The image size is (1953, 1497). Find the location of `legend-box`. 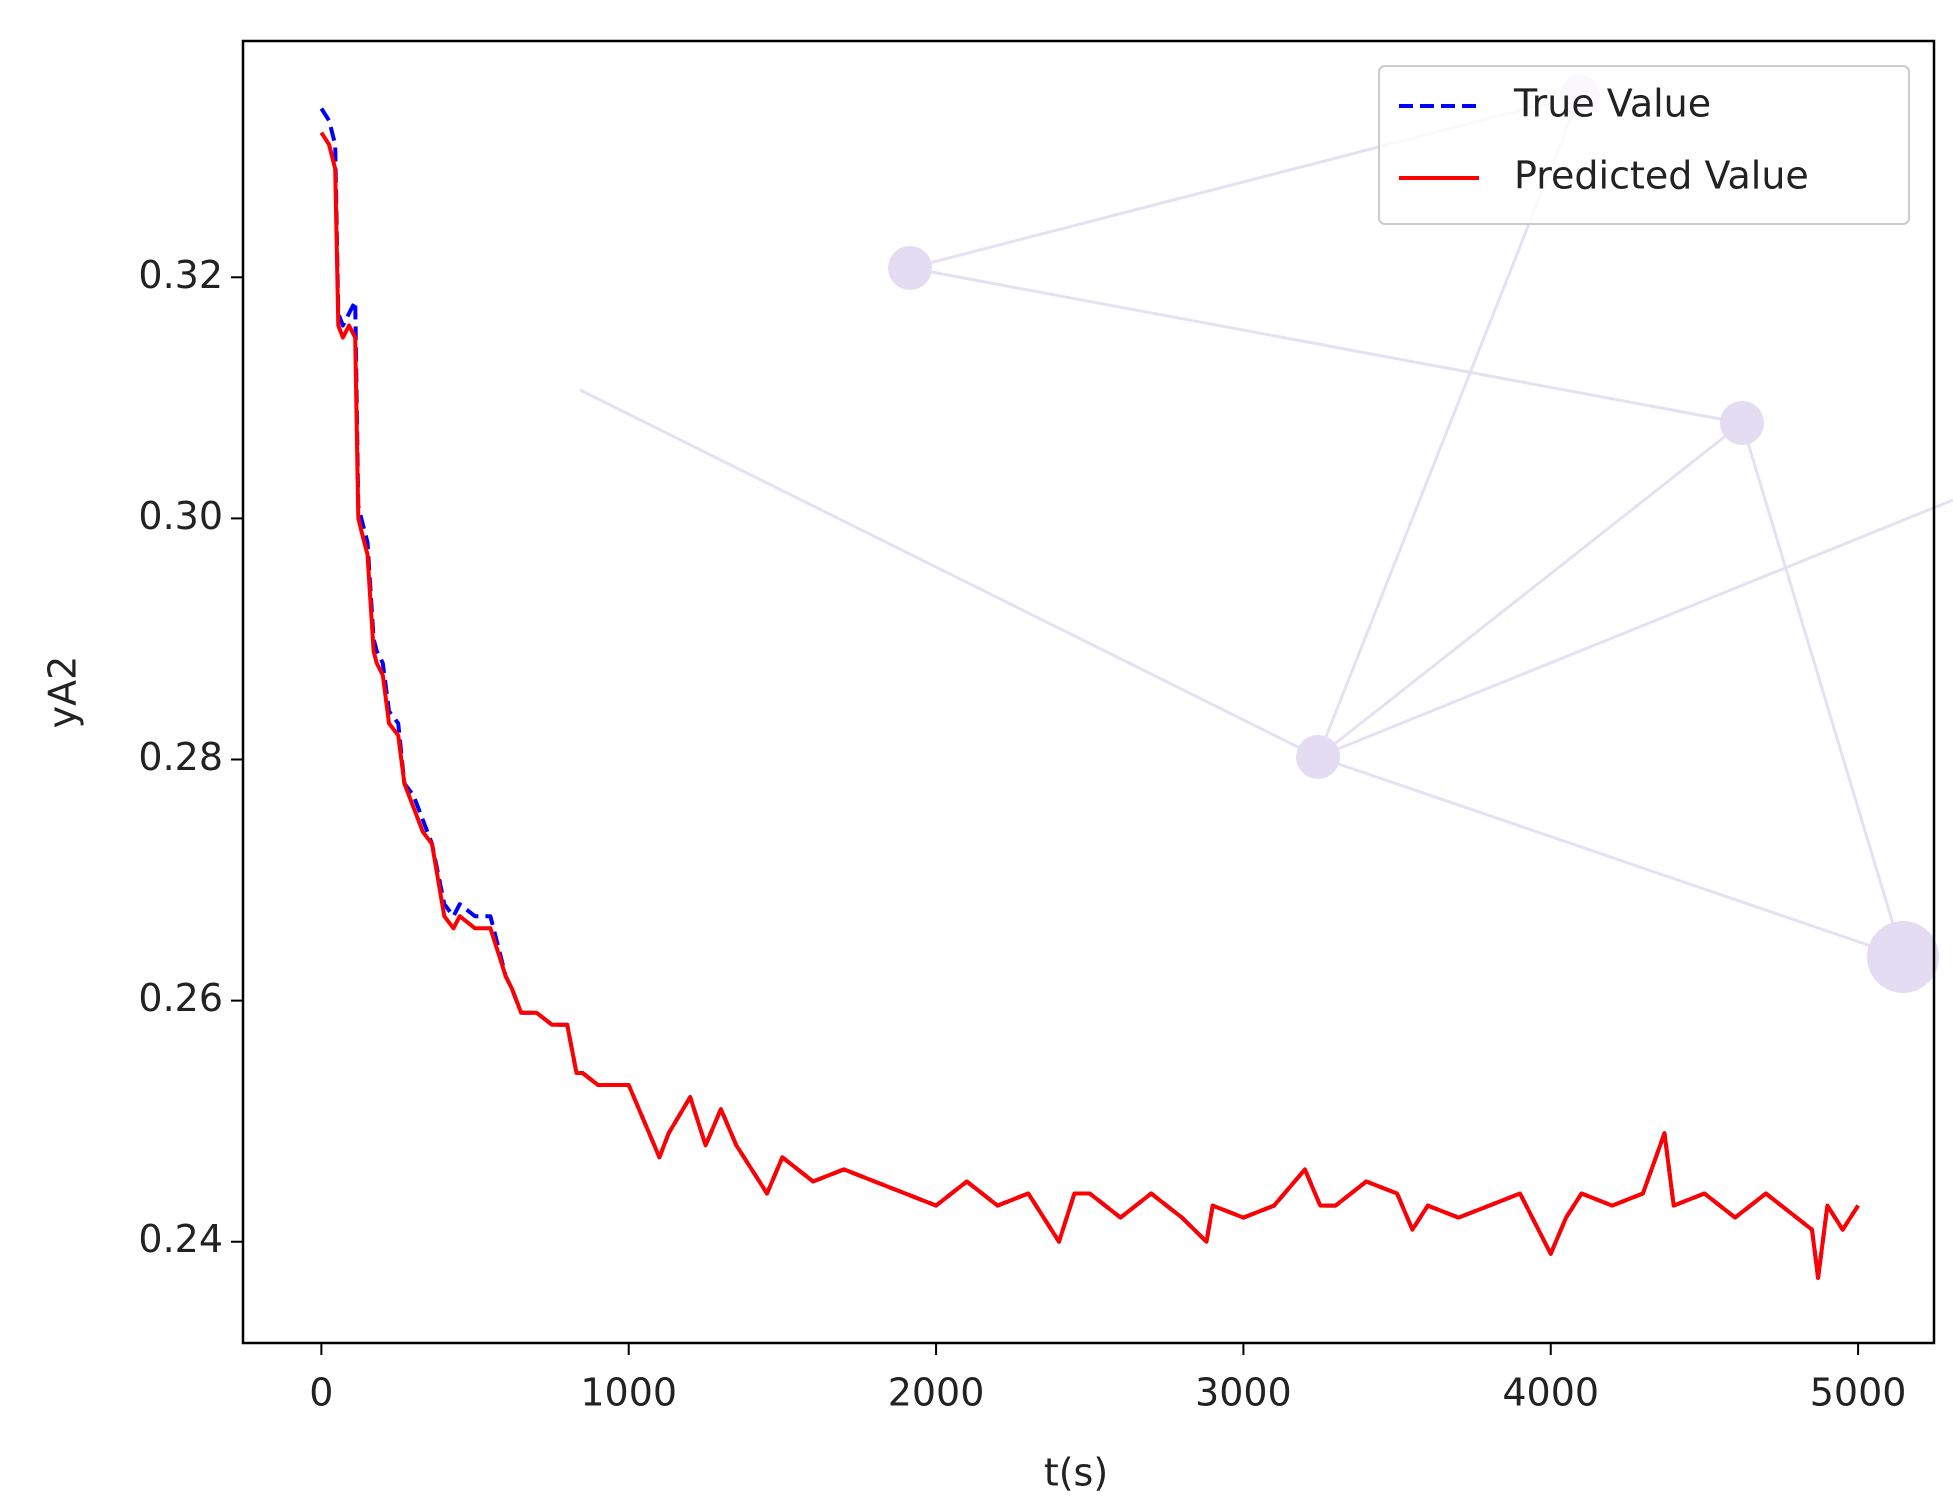

legend-box is located at coordinates (1644, 145).